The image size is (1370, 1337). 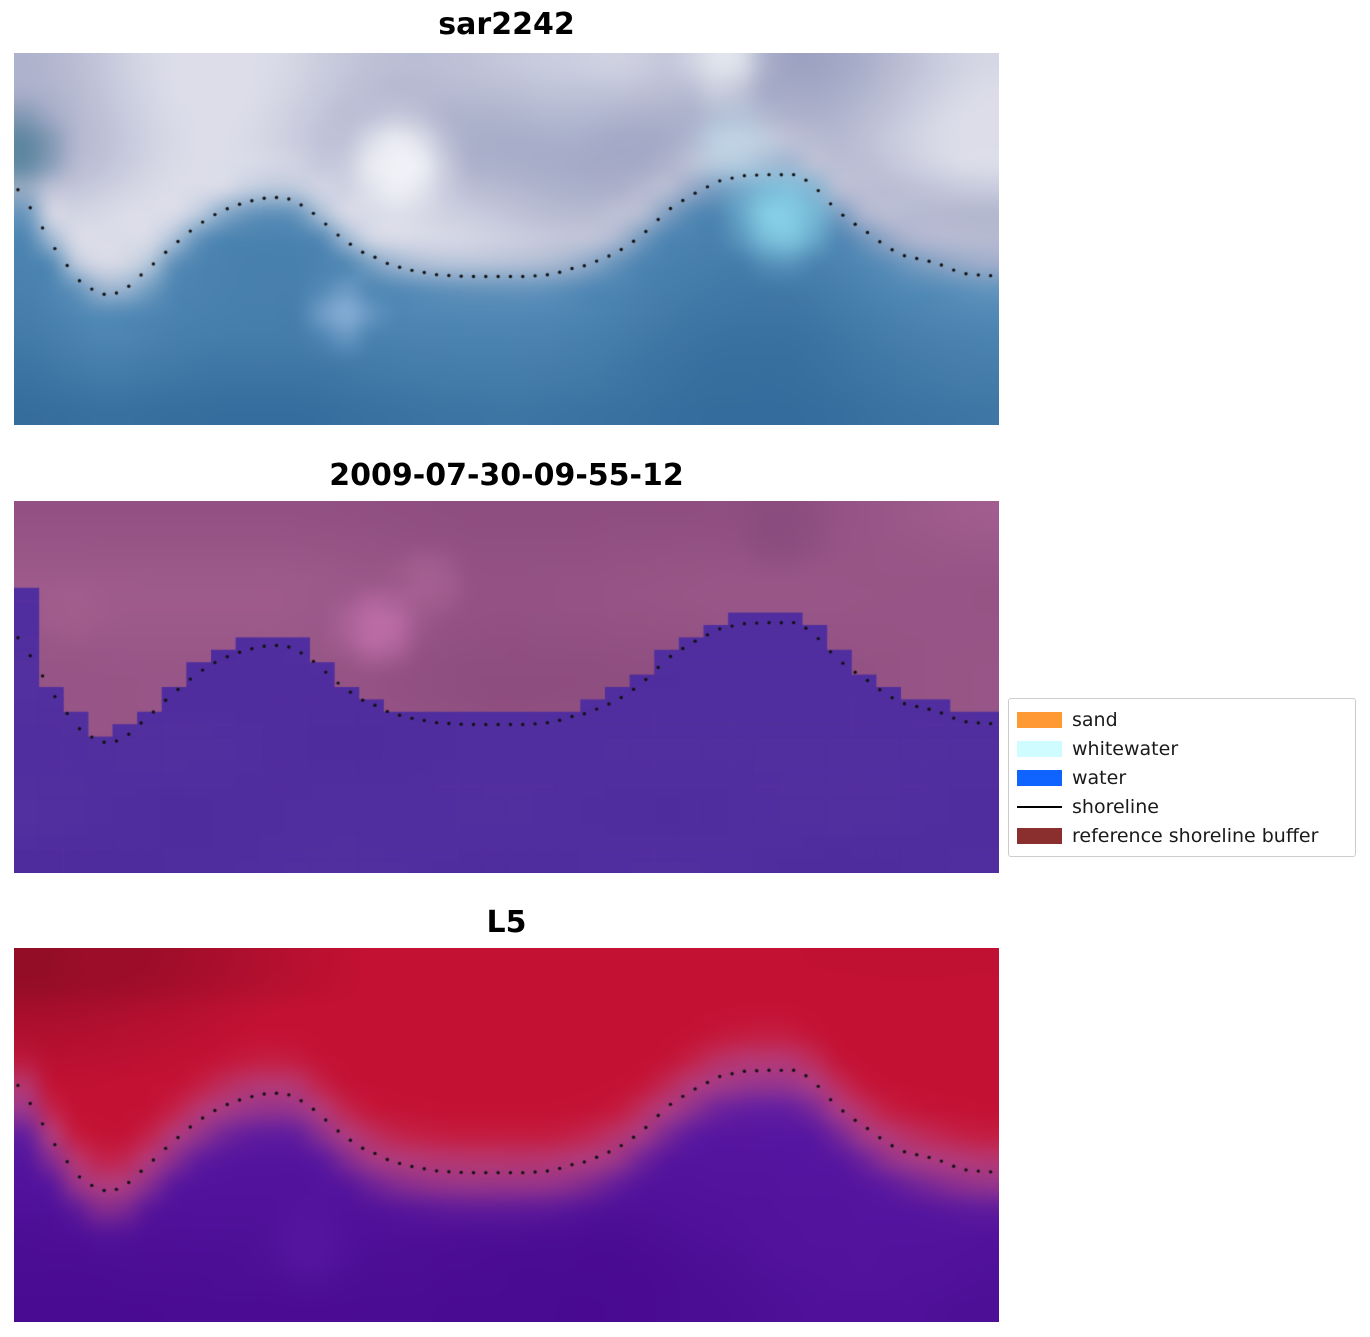 I want to click on legend-label: whitewater, so click(x=1125, y=748).